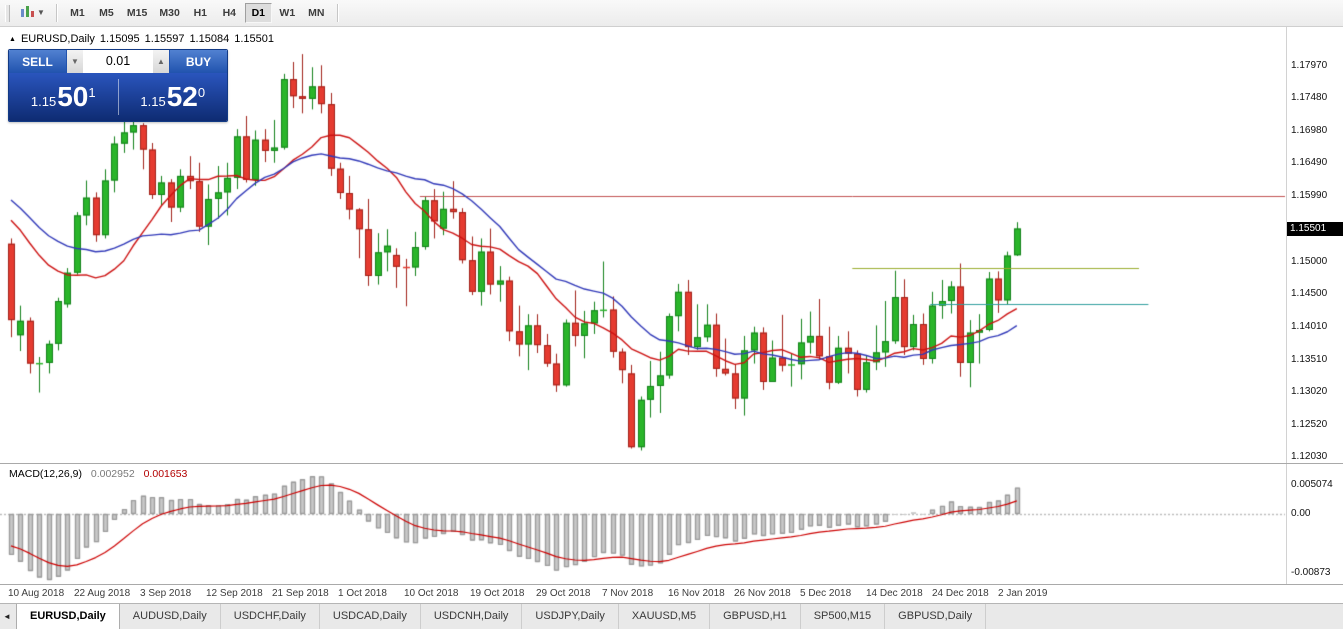 This screenshot has width=1343, height=629. I want to click on price-axis-label: 1.12520, so click(1309, 424).